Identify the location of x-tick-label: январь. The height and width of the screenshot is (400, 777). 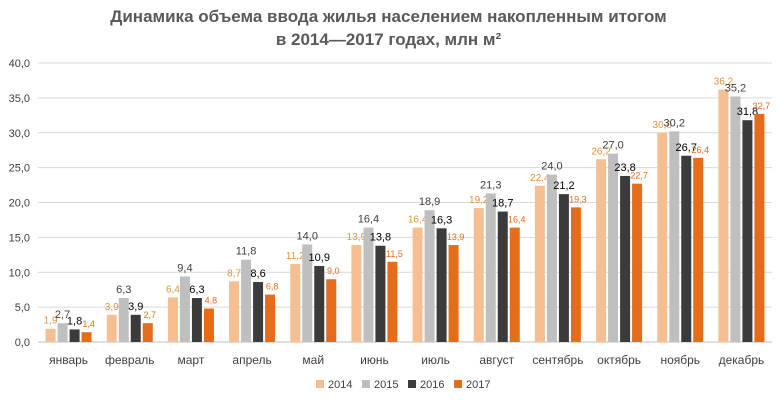
(68, 360).